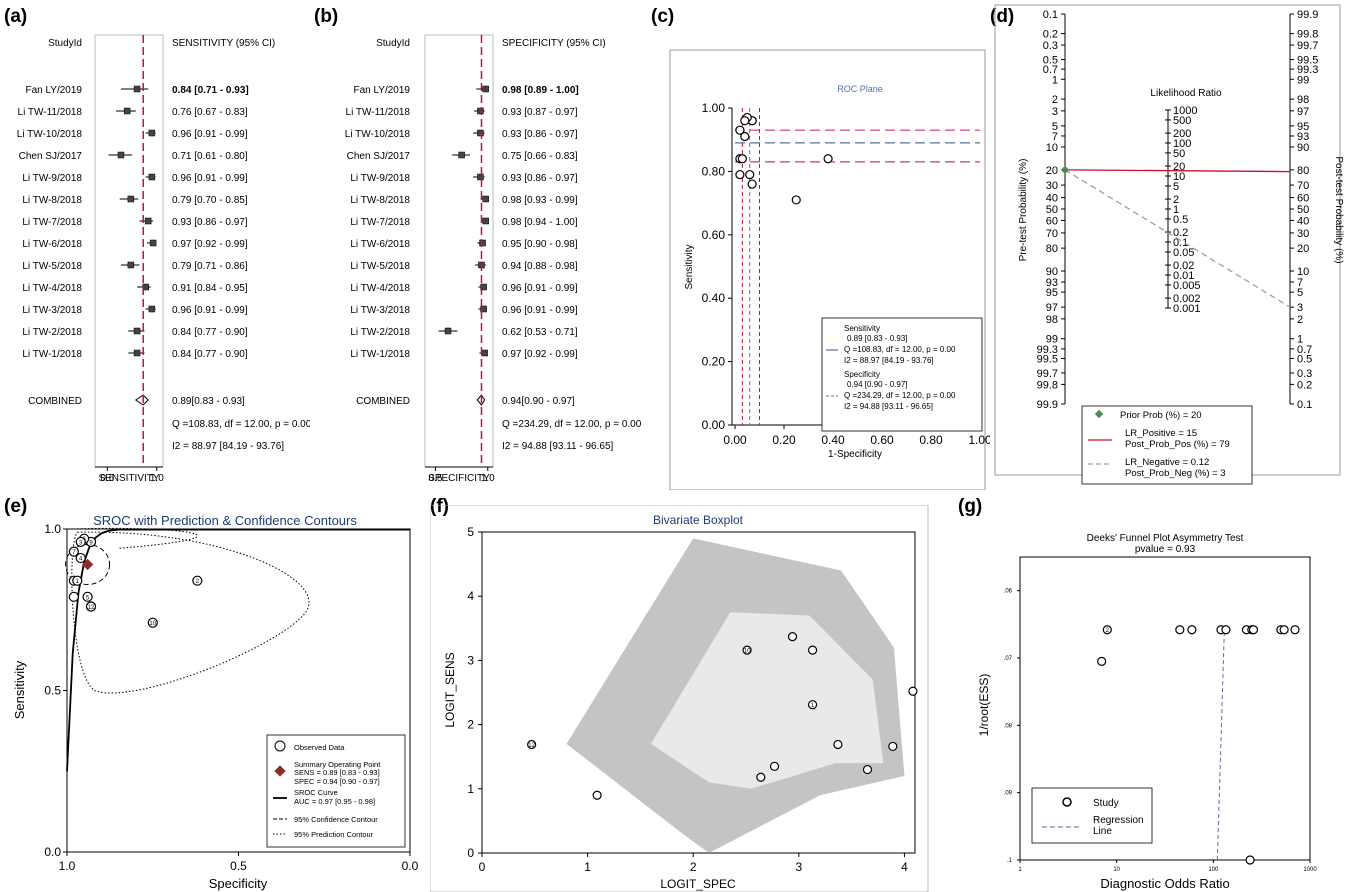 The width and height of the screenshot is (1349, 892). What do you see at coordinates (470, 660) in the screenshot?
I see `y-tick-label: 3` at bounding box center [470, 660].